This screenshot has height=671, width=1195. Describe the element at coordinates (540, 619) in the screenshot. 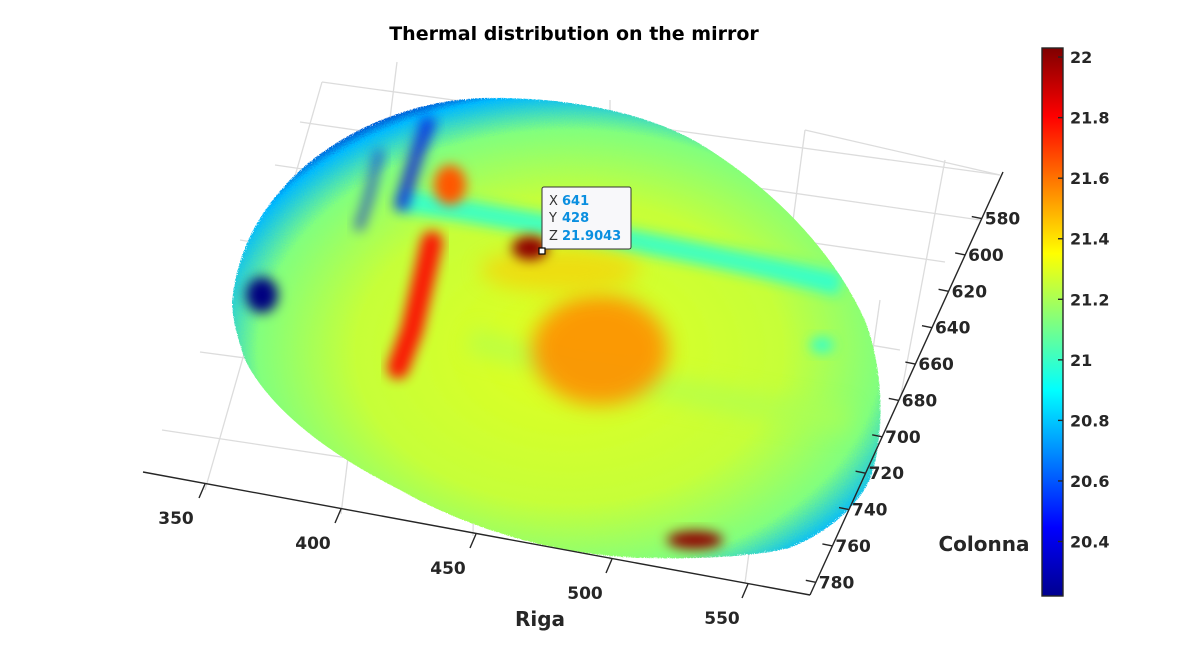

I see `x-axis-label: Riga` at that location.